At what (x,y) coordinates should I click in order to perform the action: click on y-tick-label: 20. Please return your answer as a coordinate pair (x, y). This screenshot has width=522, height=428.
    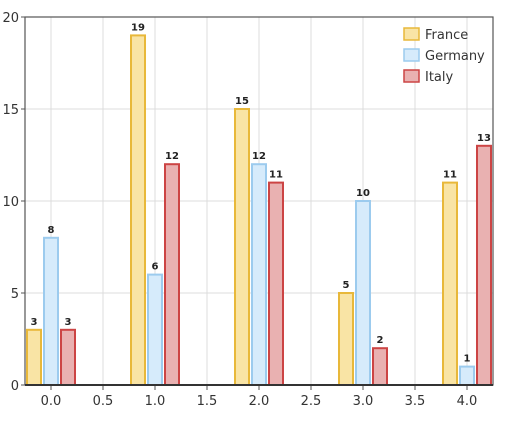
    Looking at the image, I should click on (10, 18).